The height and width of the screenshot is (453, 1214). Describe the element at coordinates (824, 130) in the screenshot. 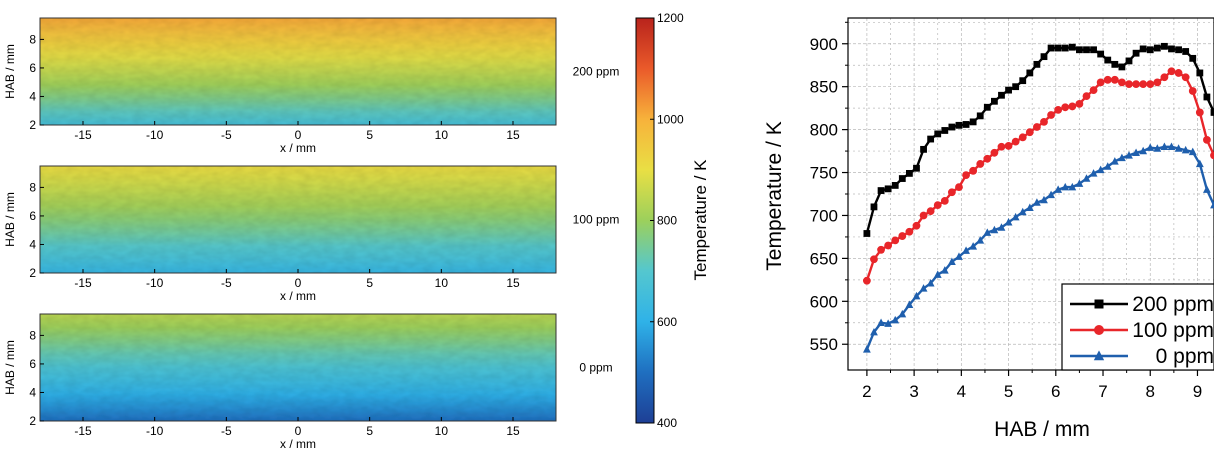

I see `y-tick-label: 800` at that location.